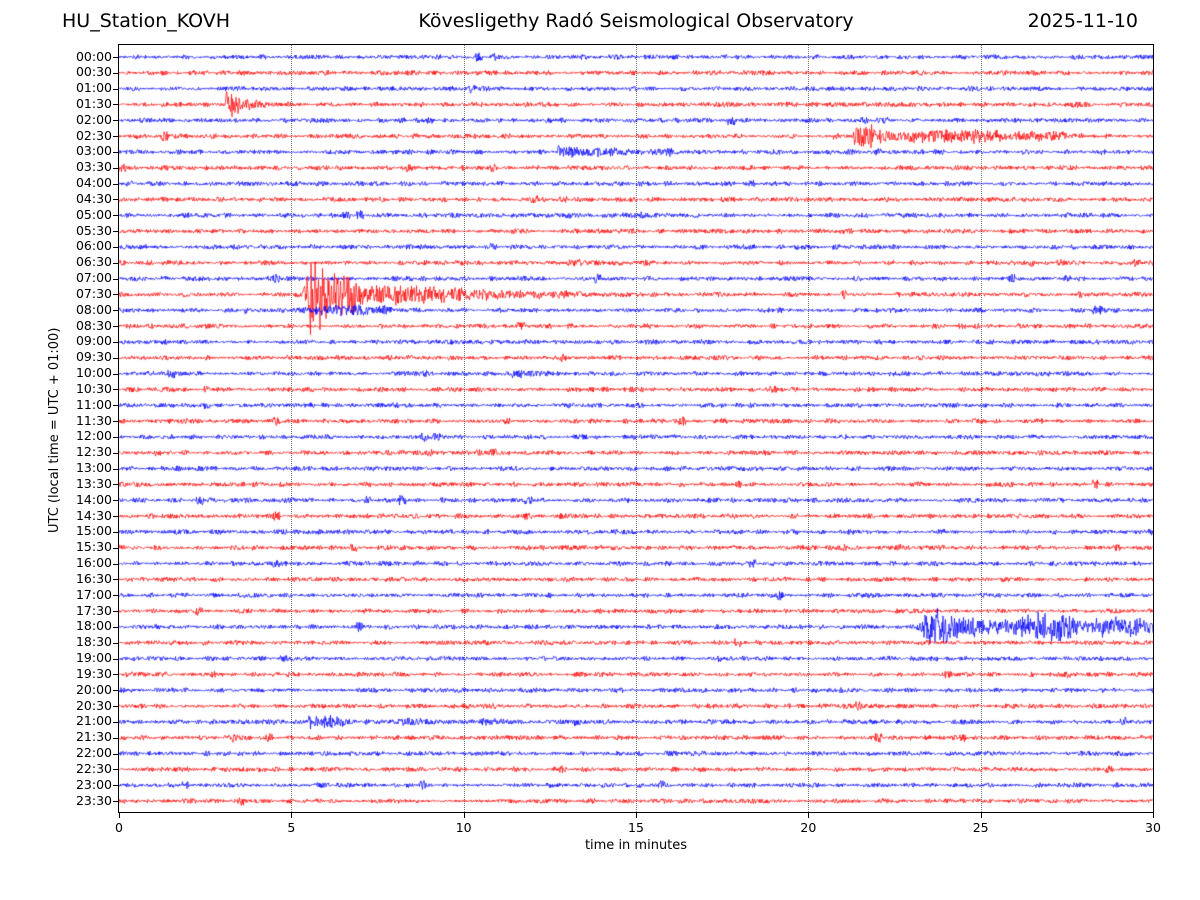 This screenshot has height=900, width=1200. What do you see at coordinates (93, 404) in the screenshot?
I see `y-tick-label: 11:00` at bounding box center [93, 404].